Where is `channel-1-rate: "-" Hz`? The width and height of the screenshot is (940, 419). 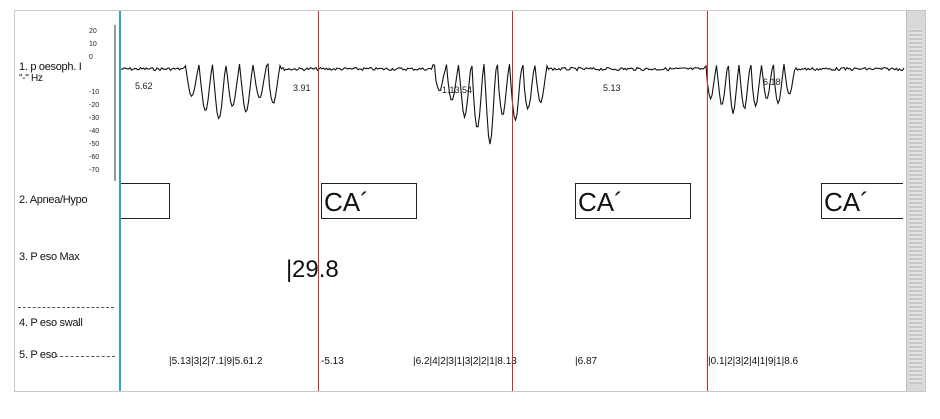 channel-1-rate: "-" Hz is located at coordinates (31, 78).